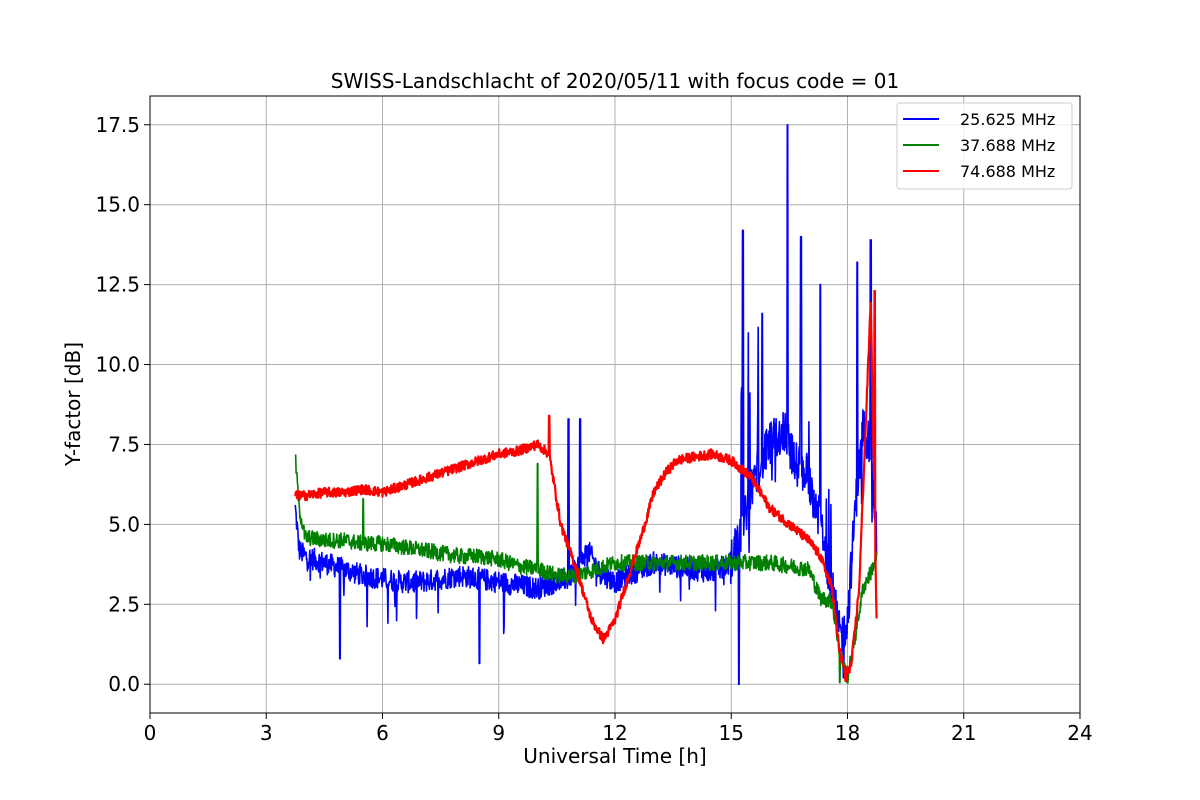 Image resolution: width=1200 pixels, height=800 pixels. Describe the element at coordinates (963, 733) in the screenshot. I see `x-tick-label: 21` at that location.